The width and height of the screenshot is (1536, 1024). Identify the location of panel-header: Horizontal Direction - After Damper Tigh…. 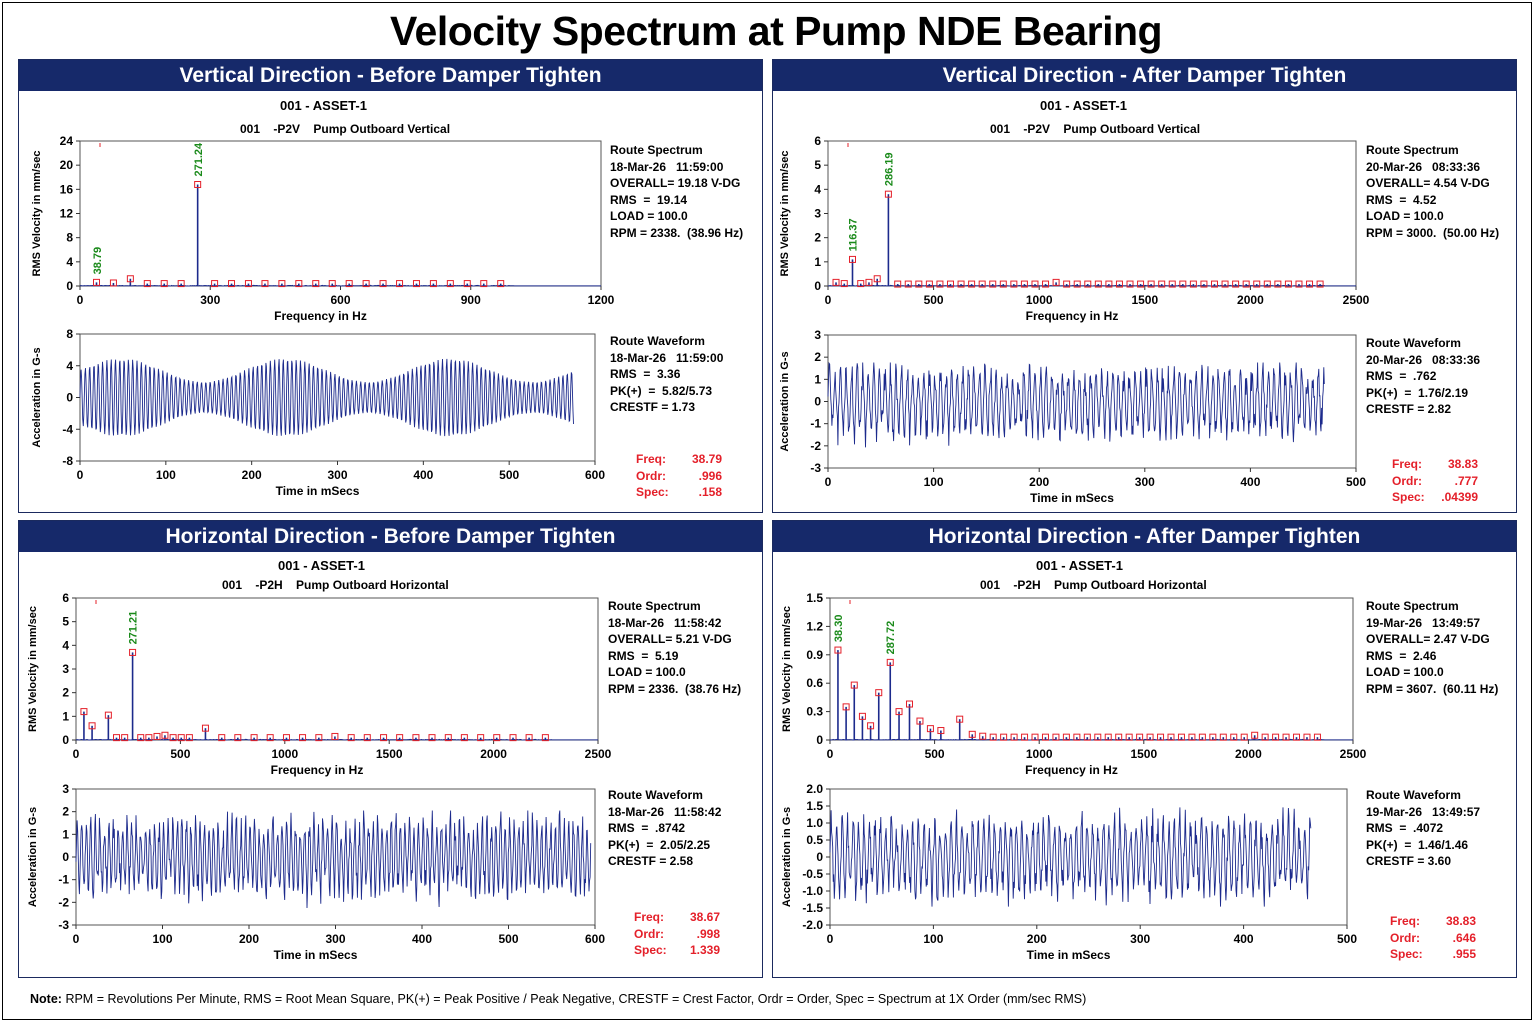
(1144, 536).